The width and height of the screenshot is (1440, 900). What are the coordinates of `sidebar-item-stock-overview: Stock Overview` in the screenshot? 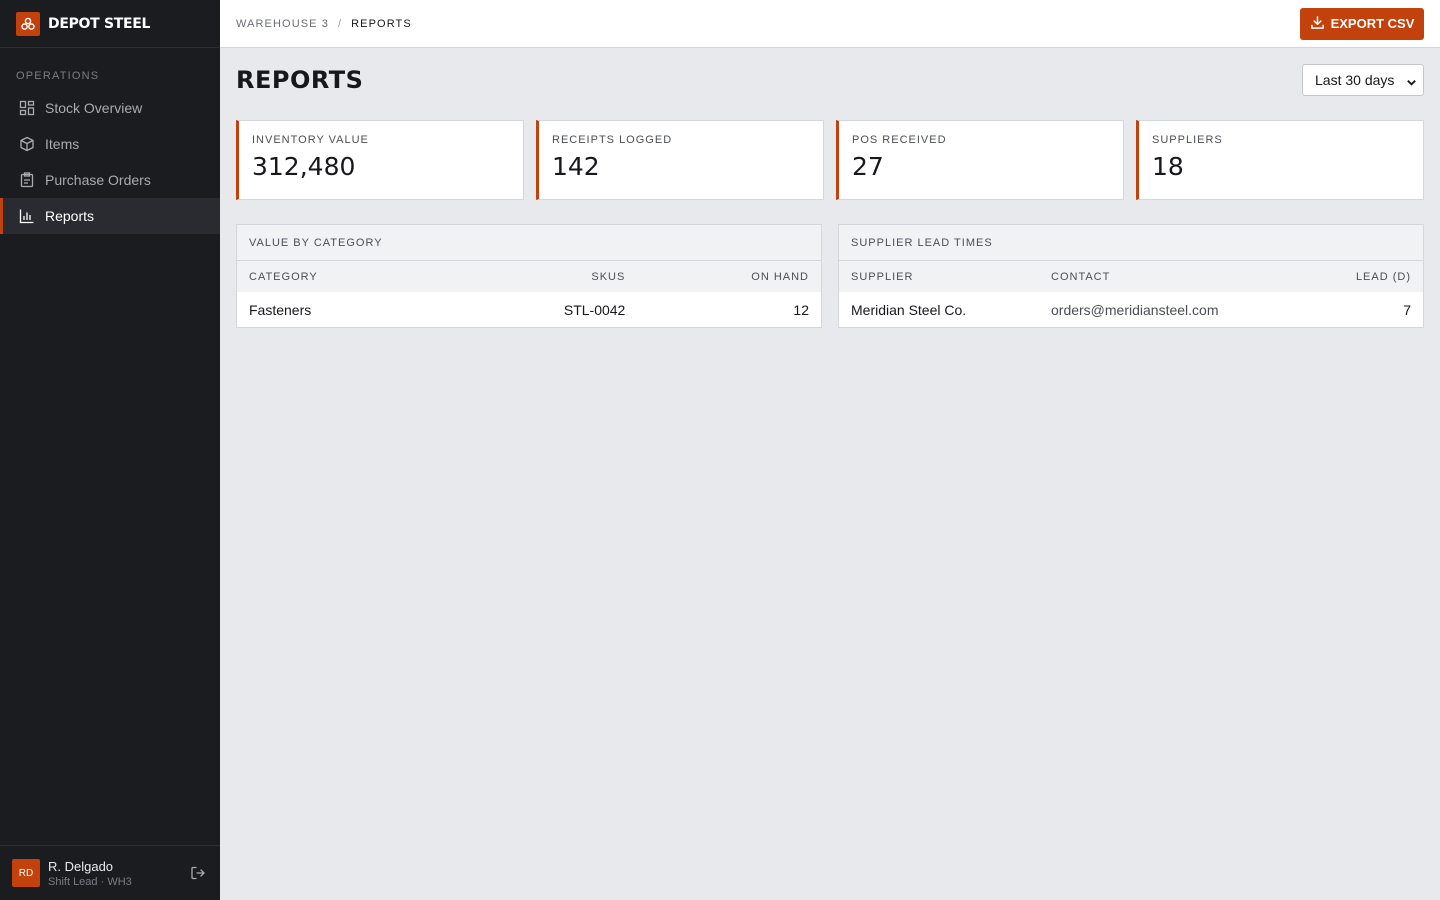 It's located at (110, 108).